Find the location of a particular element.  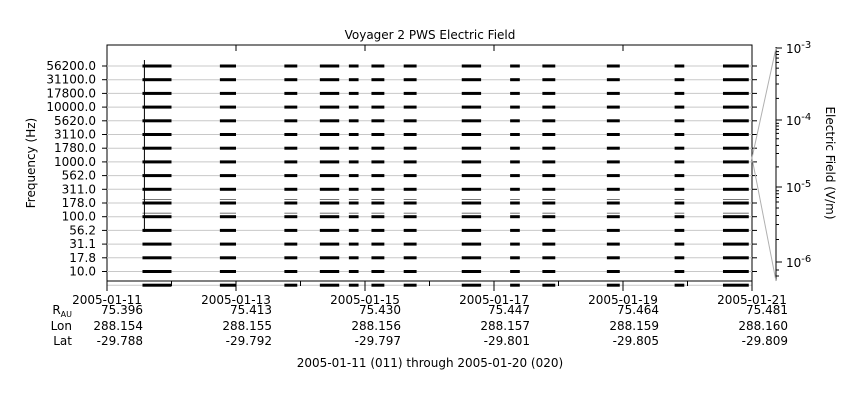

y-tick-label: 3110.0 is located at coordinates (75, 135).